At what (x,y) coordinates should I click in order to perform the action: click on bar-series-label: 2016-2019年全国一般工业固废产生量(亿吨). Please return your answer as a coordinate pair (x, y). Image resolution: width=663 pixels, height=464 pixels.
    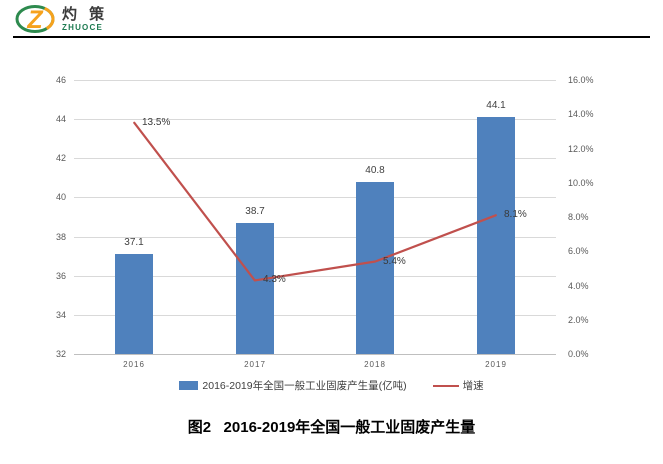
    Looking at the image, I should click on (304, 386).